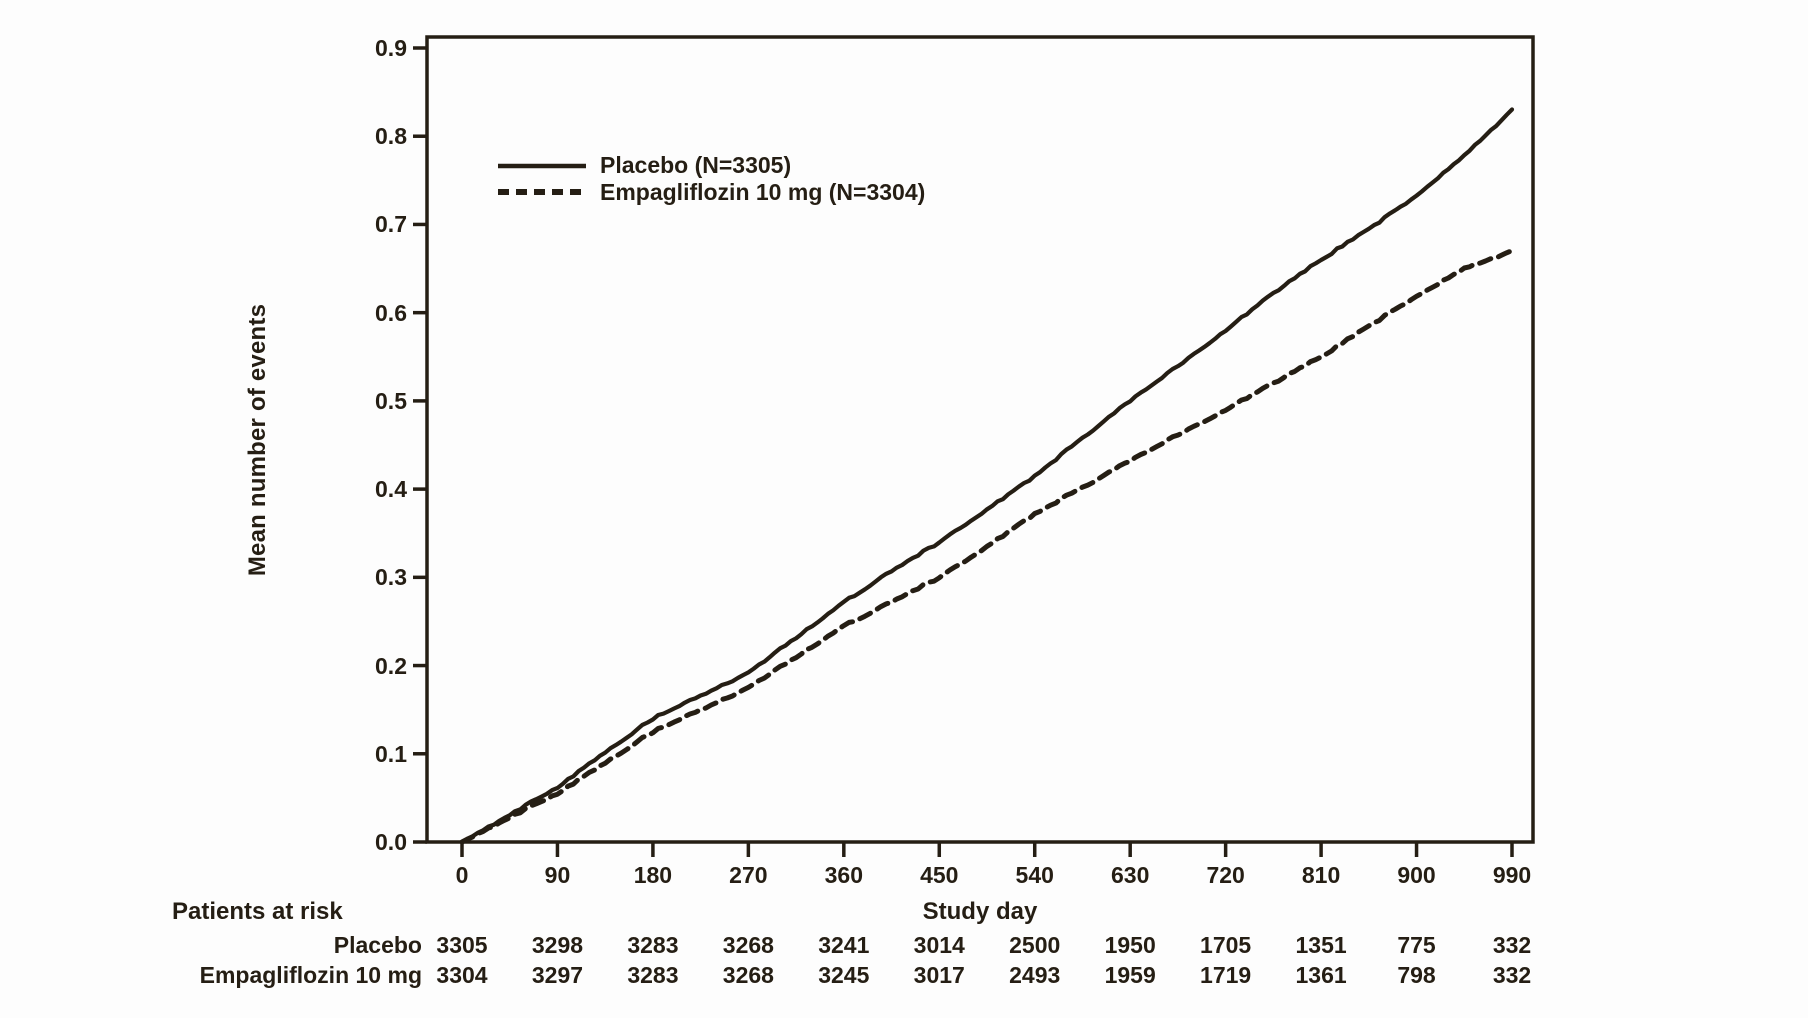  What do you see at coordinates (844, 975) in the screenshot?
I see `risk-count: 3245` at bounding box center [844, 975].